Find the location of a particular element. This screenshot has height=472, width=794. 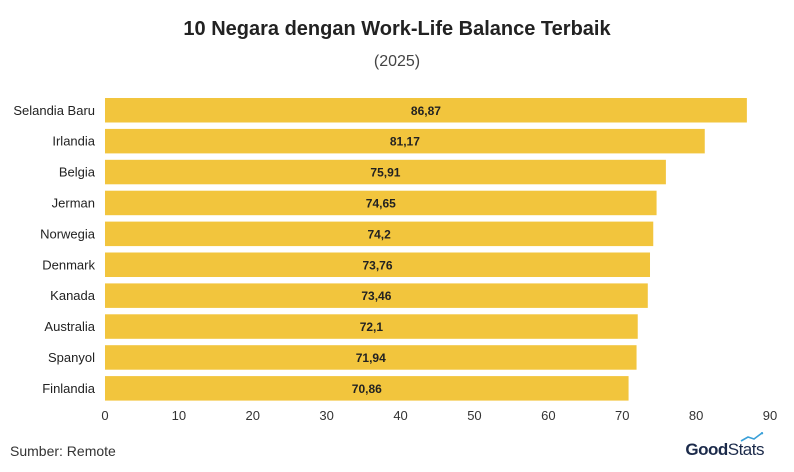

value-label: 86,87 is located at coordinates (426, 111).